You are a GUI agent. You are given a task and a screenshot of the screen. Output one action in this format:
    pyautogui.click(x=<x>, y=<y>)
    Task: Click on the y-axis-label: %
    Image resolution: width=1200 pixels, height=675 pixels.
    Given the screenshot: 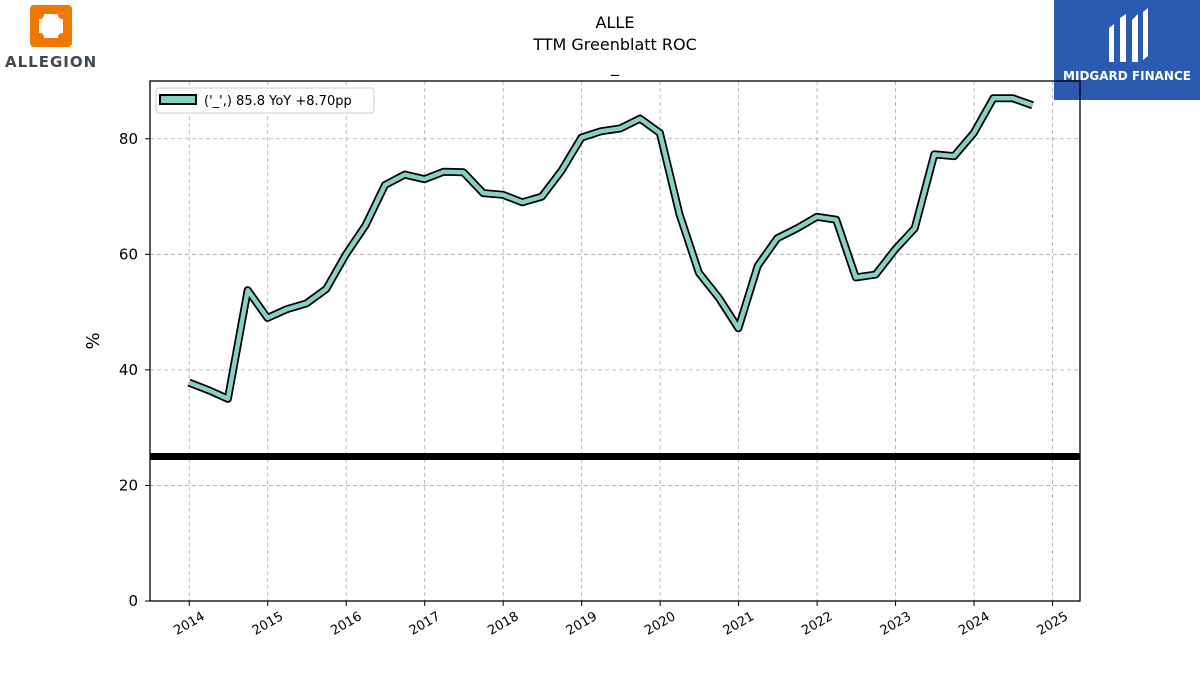 What is the action you would take?
    pyautogui.click(x=93, y=340)
    